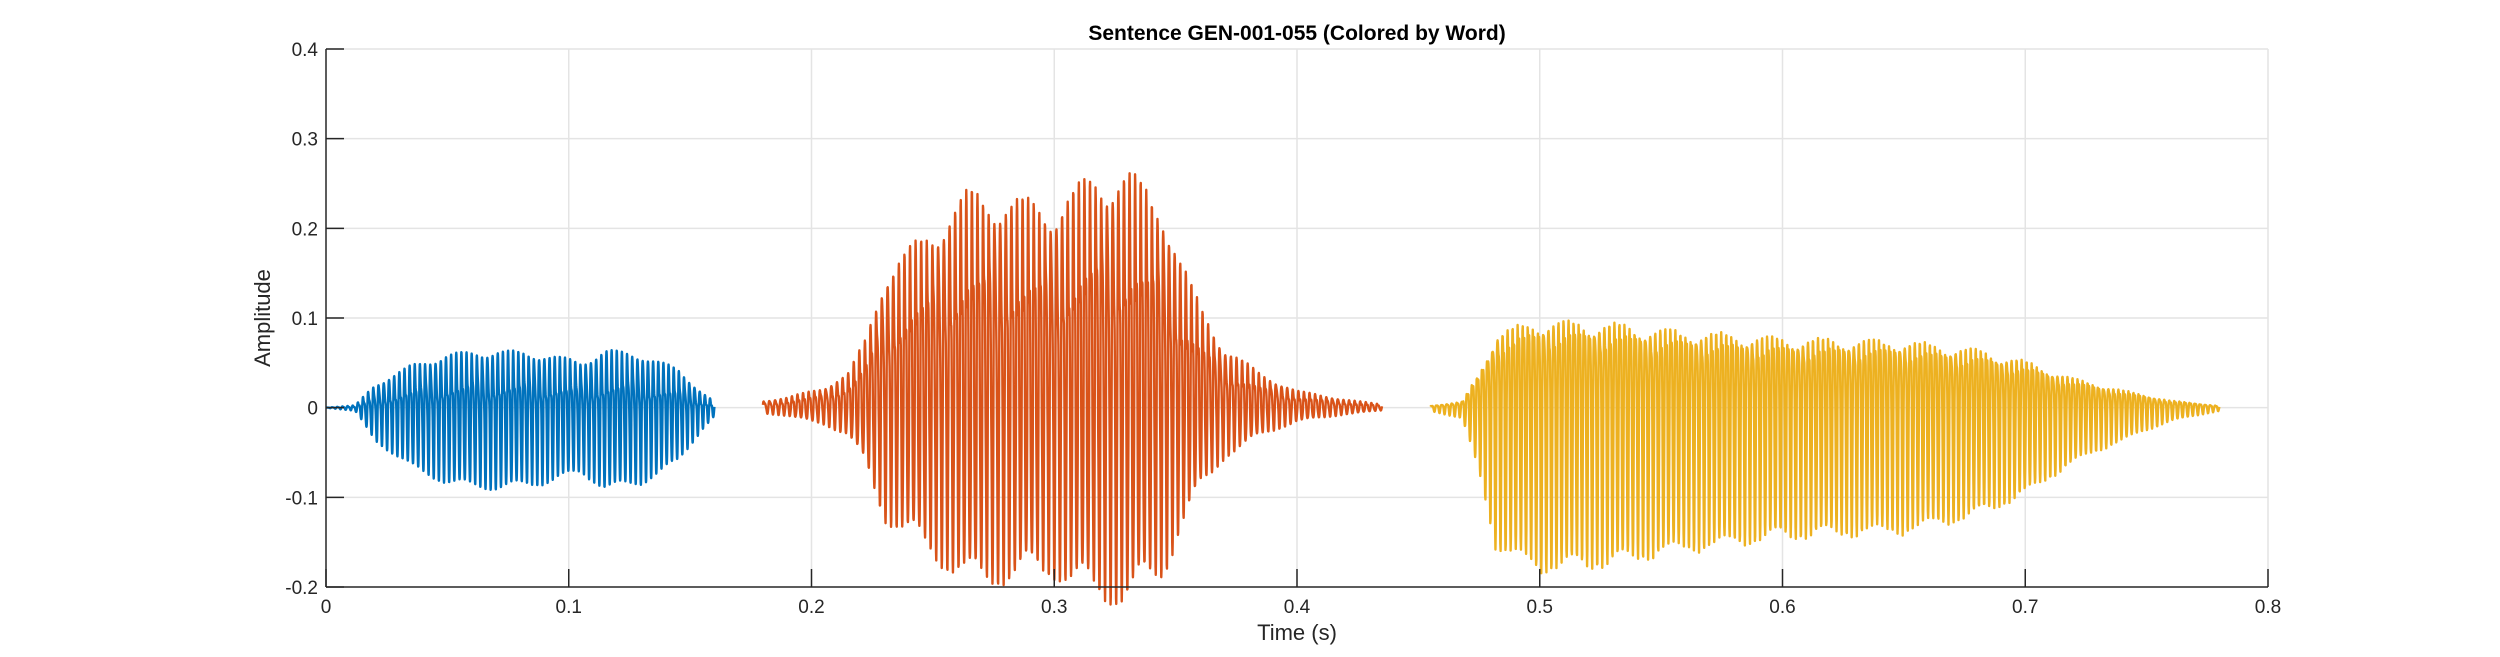 This screenshot has width=2500, height=657. I want to click on y-tick-label: -0.1, so click(301, 498).